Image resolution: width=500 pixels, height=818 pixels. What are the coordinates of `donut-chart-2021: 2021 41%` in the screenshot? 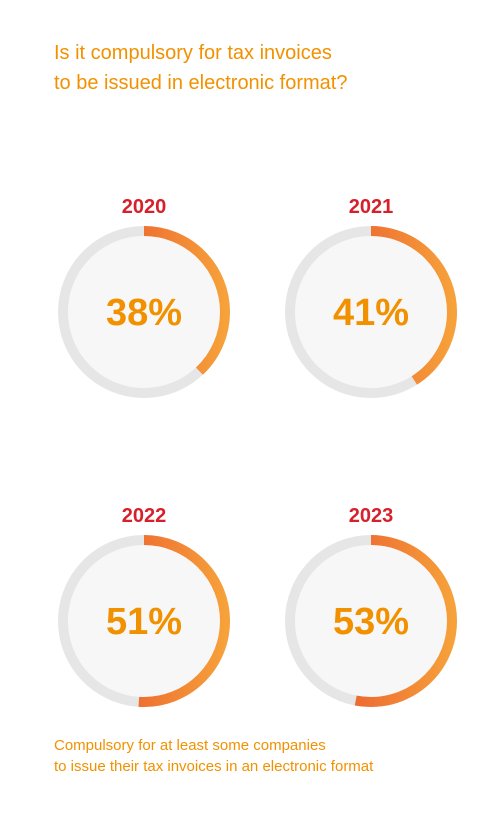 It's located at (371, 299).